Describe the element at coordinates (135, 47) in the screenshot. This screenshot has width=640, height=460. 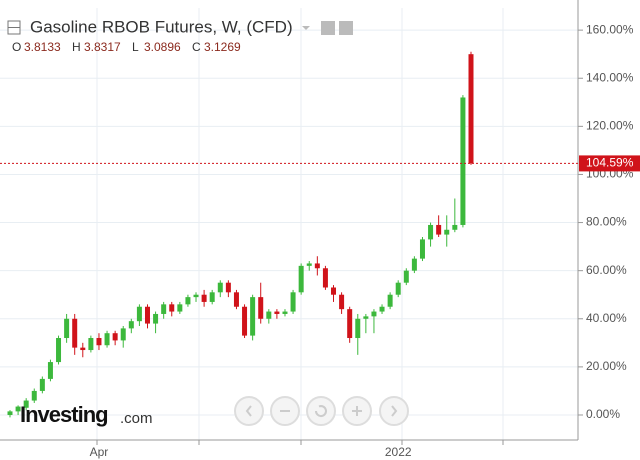
I see `ohlc-key: L` at that location.